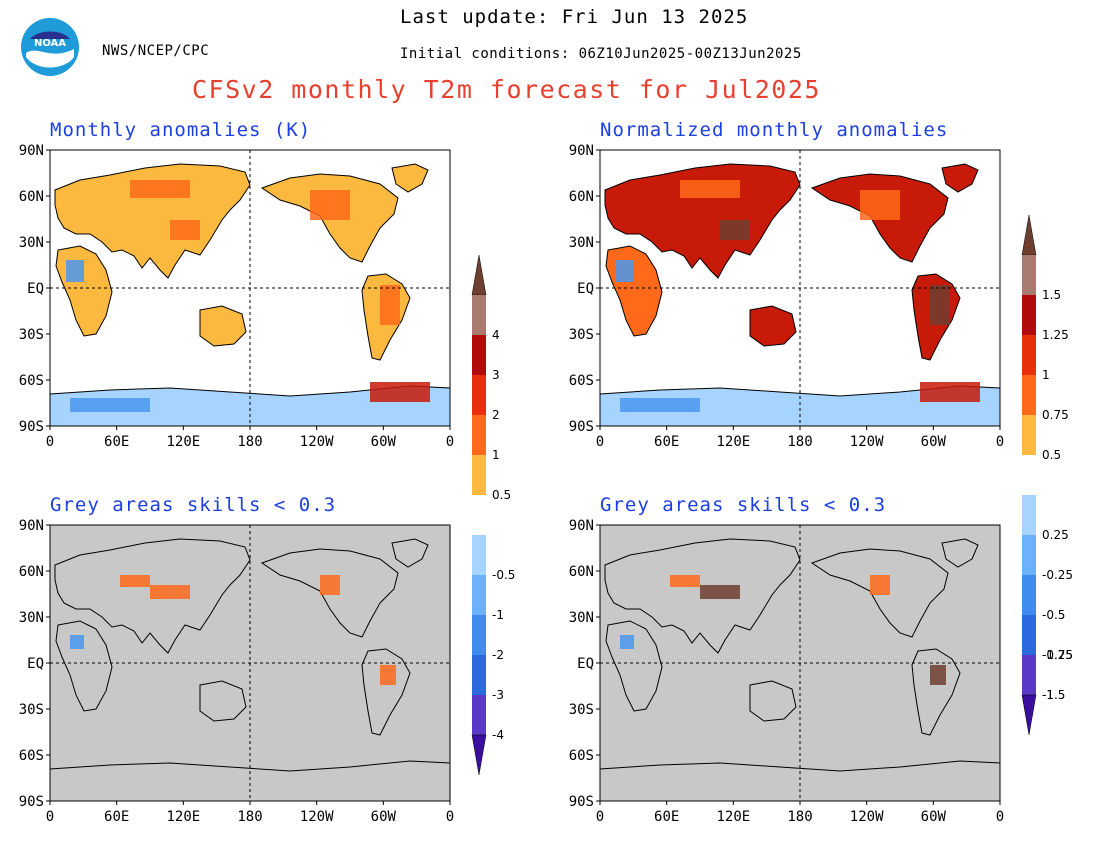 Image resolution: width=1100 pixels, height=850 pixels. Describe the element at coordinates (181, 130) in the screenshot. I see `panel-title-anom: Monthly anomalies (K)` at that location.